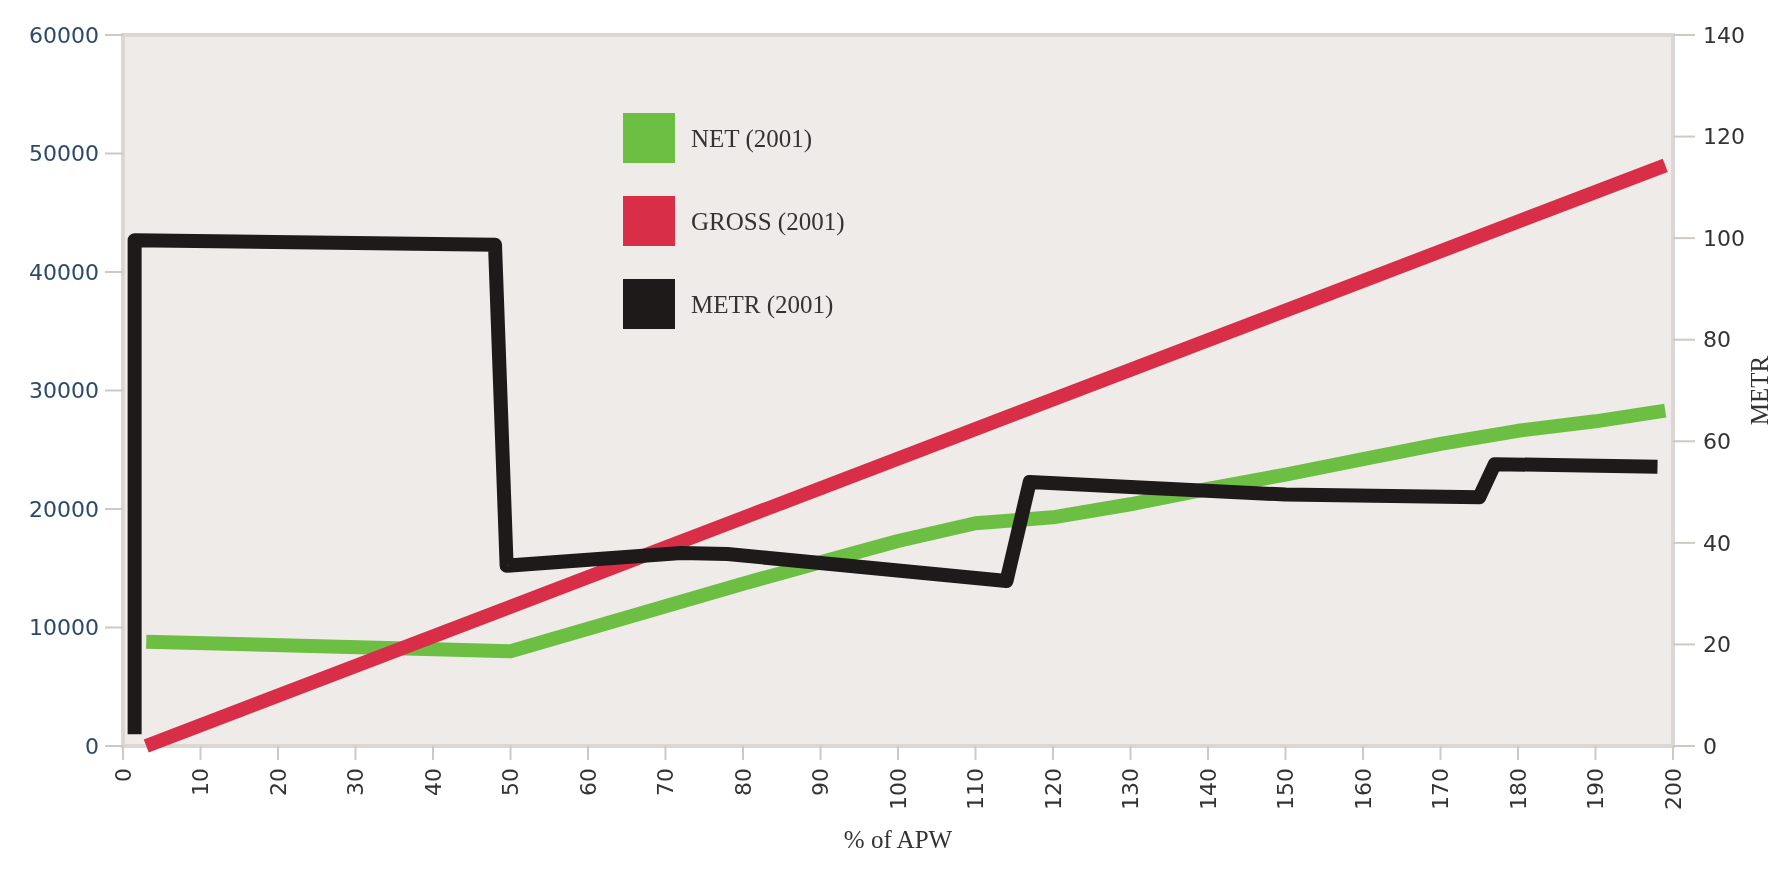 The image size is (1788, 872). Describe the element at coordinates (1724, 238) in the screenshot. I see `y2-tick-label: 100` at that location.